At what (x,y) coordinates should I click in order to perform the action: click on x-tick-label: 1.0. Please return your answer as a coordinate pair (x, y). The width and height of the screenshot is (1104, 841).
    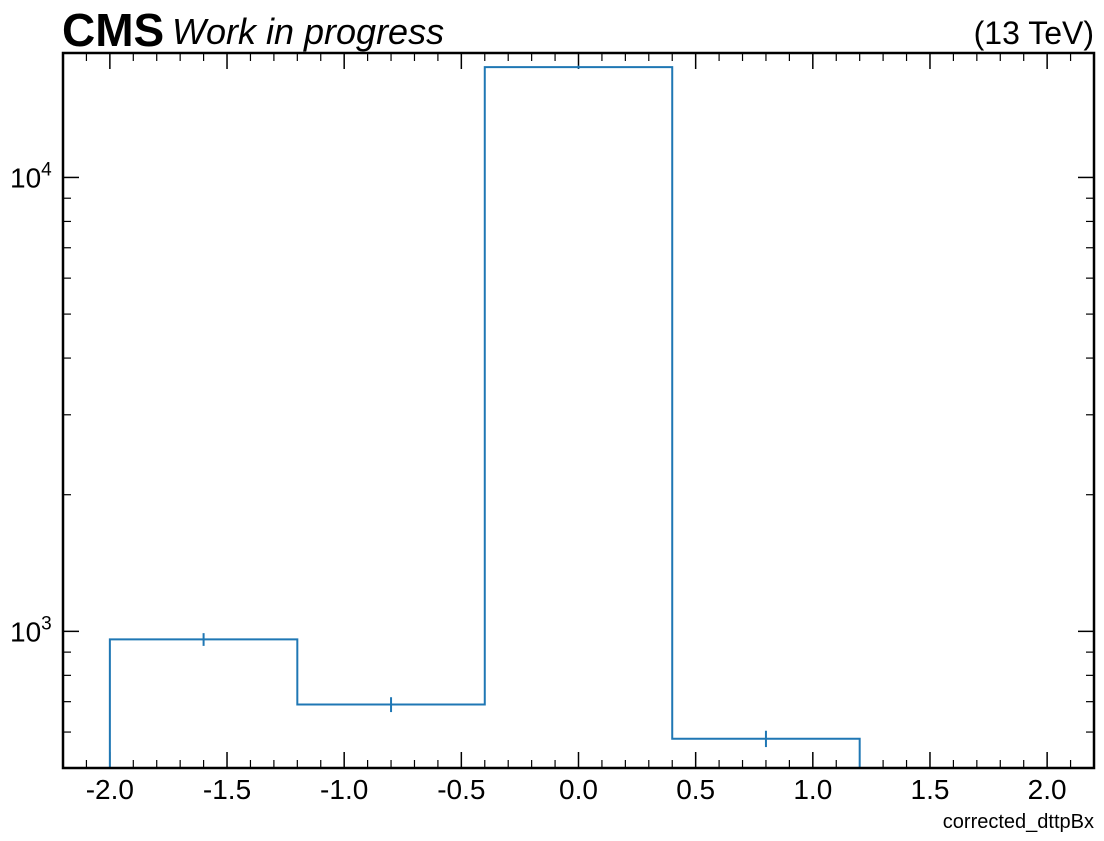
    Looking at the image, I should click on (812, 789).